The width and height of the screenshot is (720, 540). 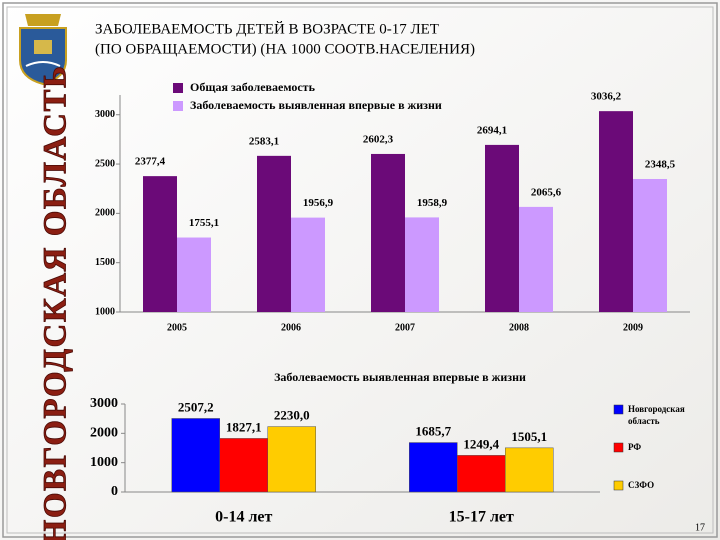 I want to click on x-tick-label: 2007, so click(x=405, y=327).